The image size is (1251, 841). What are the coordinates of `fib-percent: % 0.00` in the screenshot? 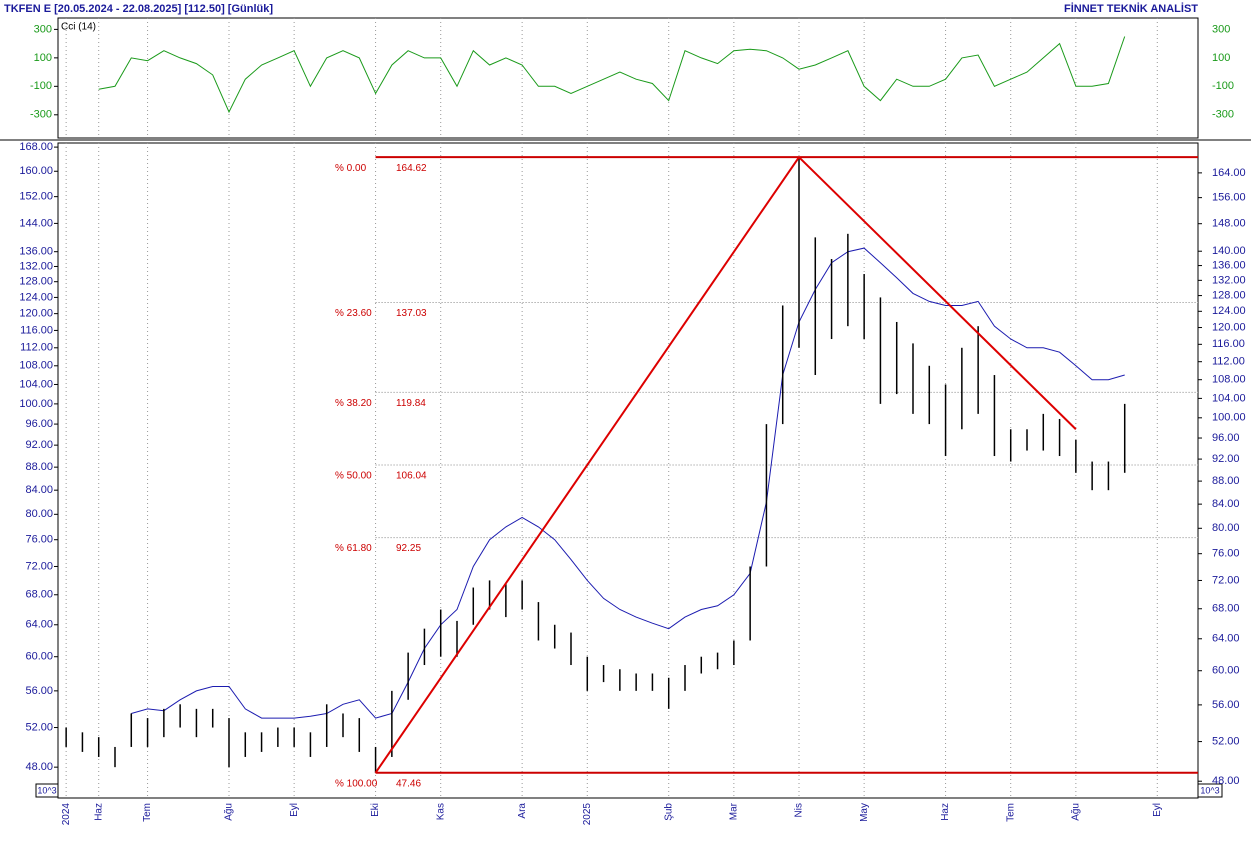 It's located at (351, 168).